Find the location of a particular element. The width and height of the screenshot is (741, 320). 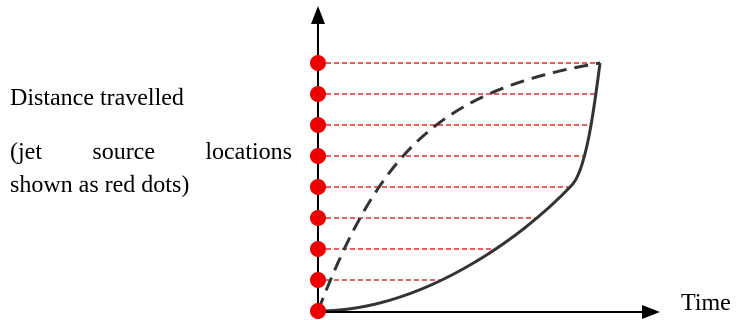

jet-source-dots is located at coordinates (318, 187).